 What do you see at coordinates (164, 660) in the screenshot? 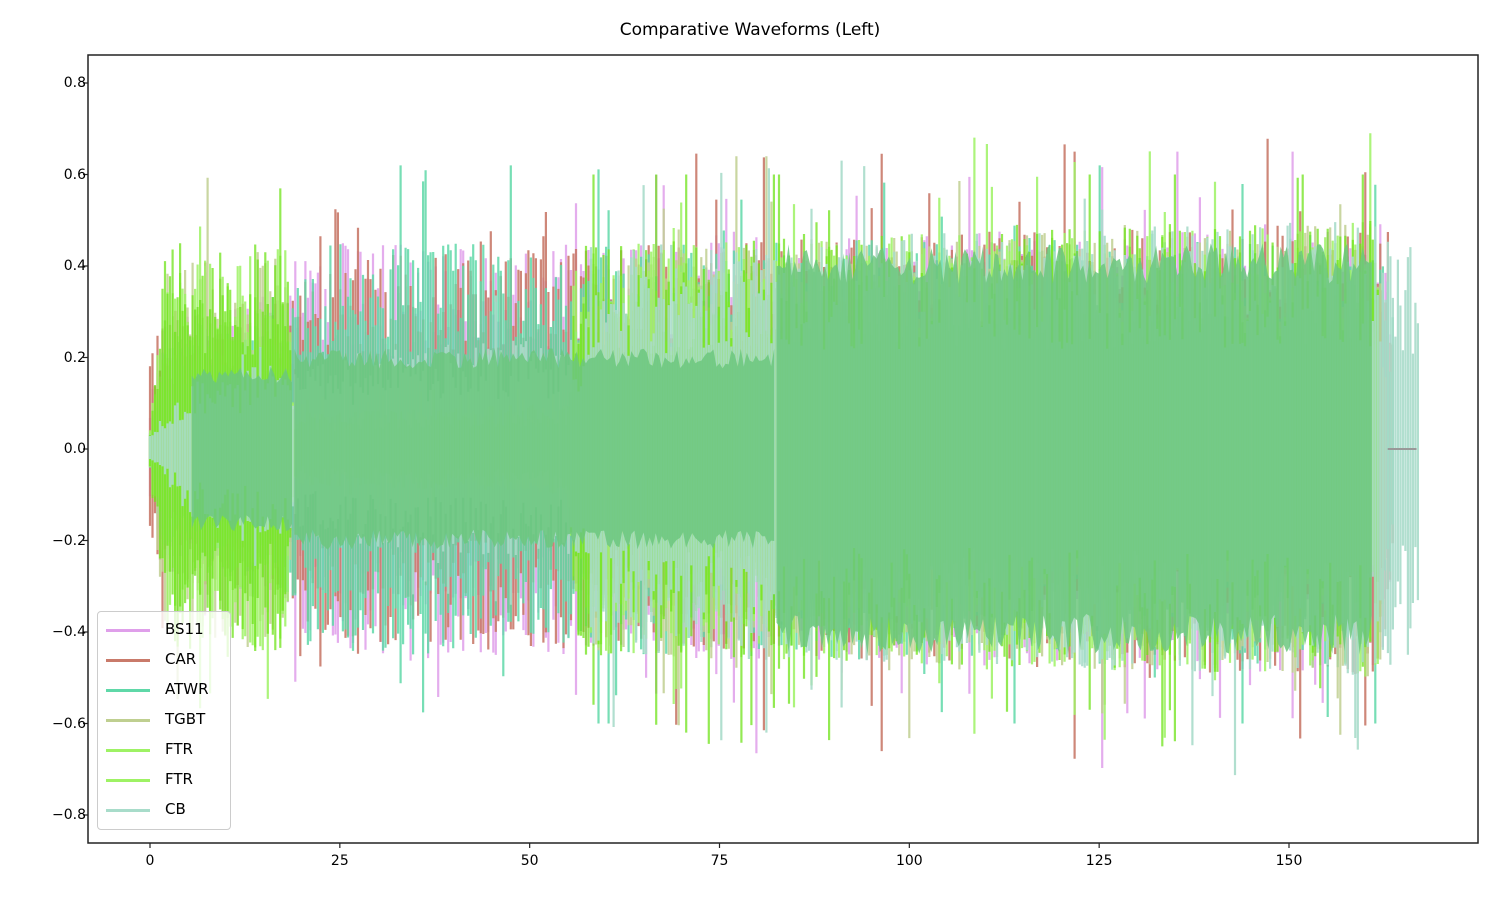
I see `legend-item-car: CAR` at bounding box center [164, 660].